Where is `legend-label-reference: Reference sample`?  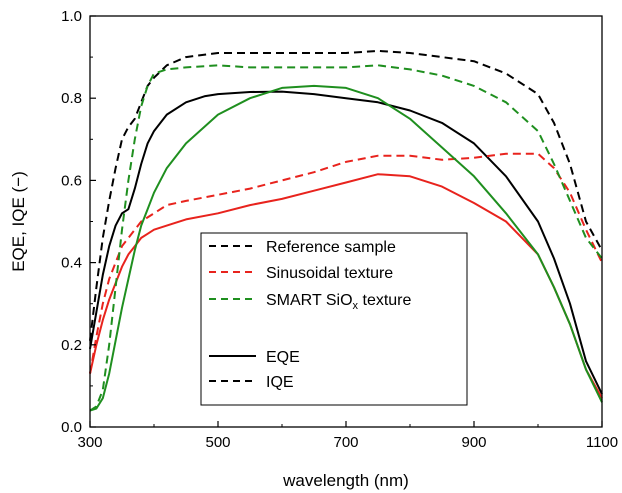
legend-label-reference: Reference sample is located at coordinates (331, 247).